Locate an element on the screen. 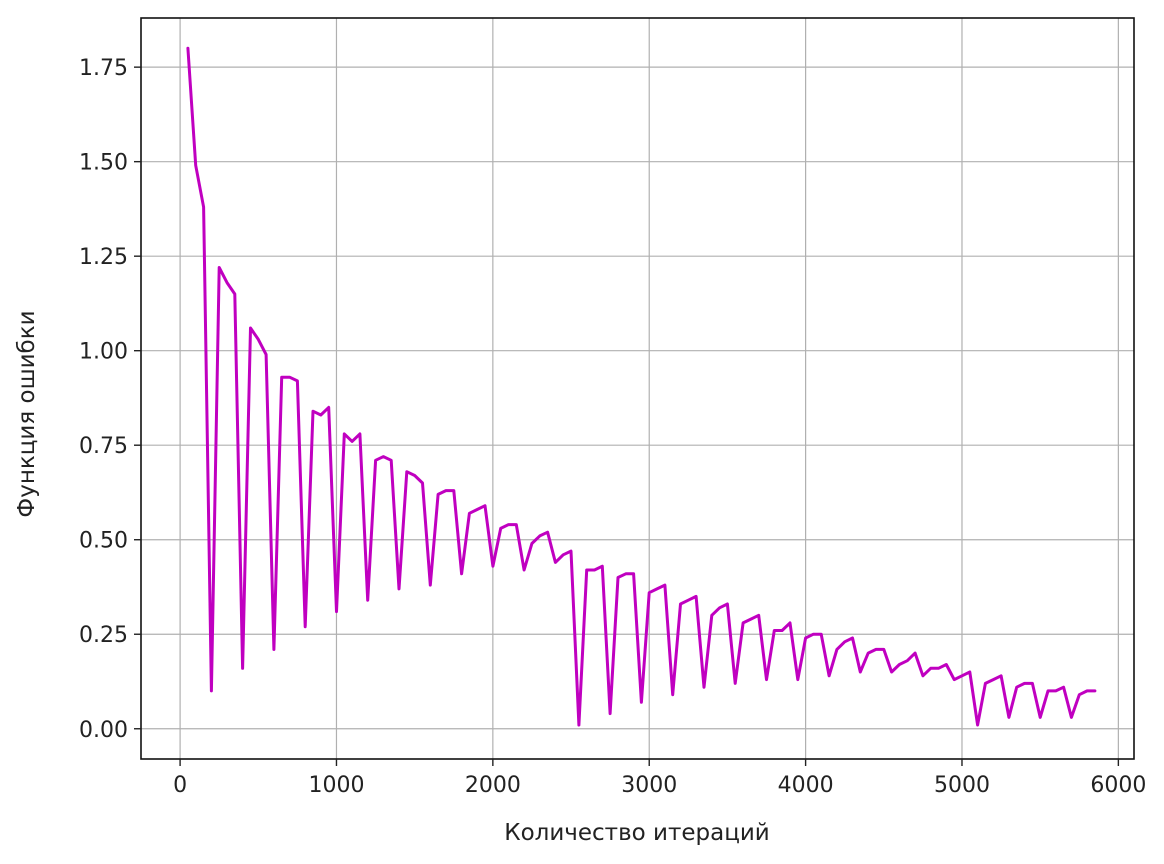  x-axis: 0 1000 2000 3000 4000 5000 6000 is located at coordinates (659, 778).